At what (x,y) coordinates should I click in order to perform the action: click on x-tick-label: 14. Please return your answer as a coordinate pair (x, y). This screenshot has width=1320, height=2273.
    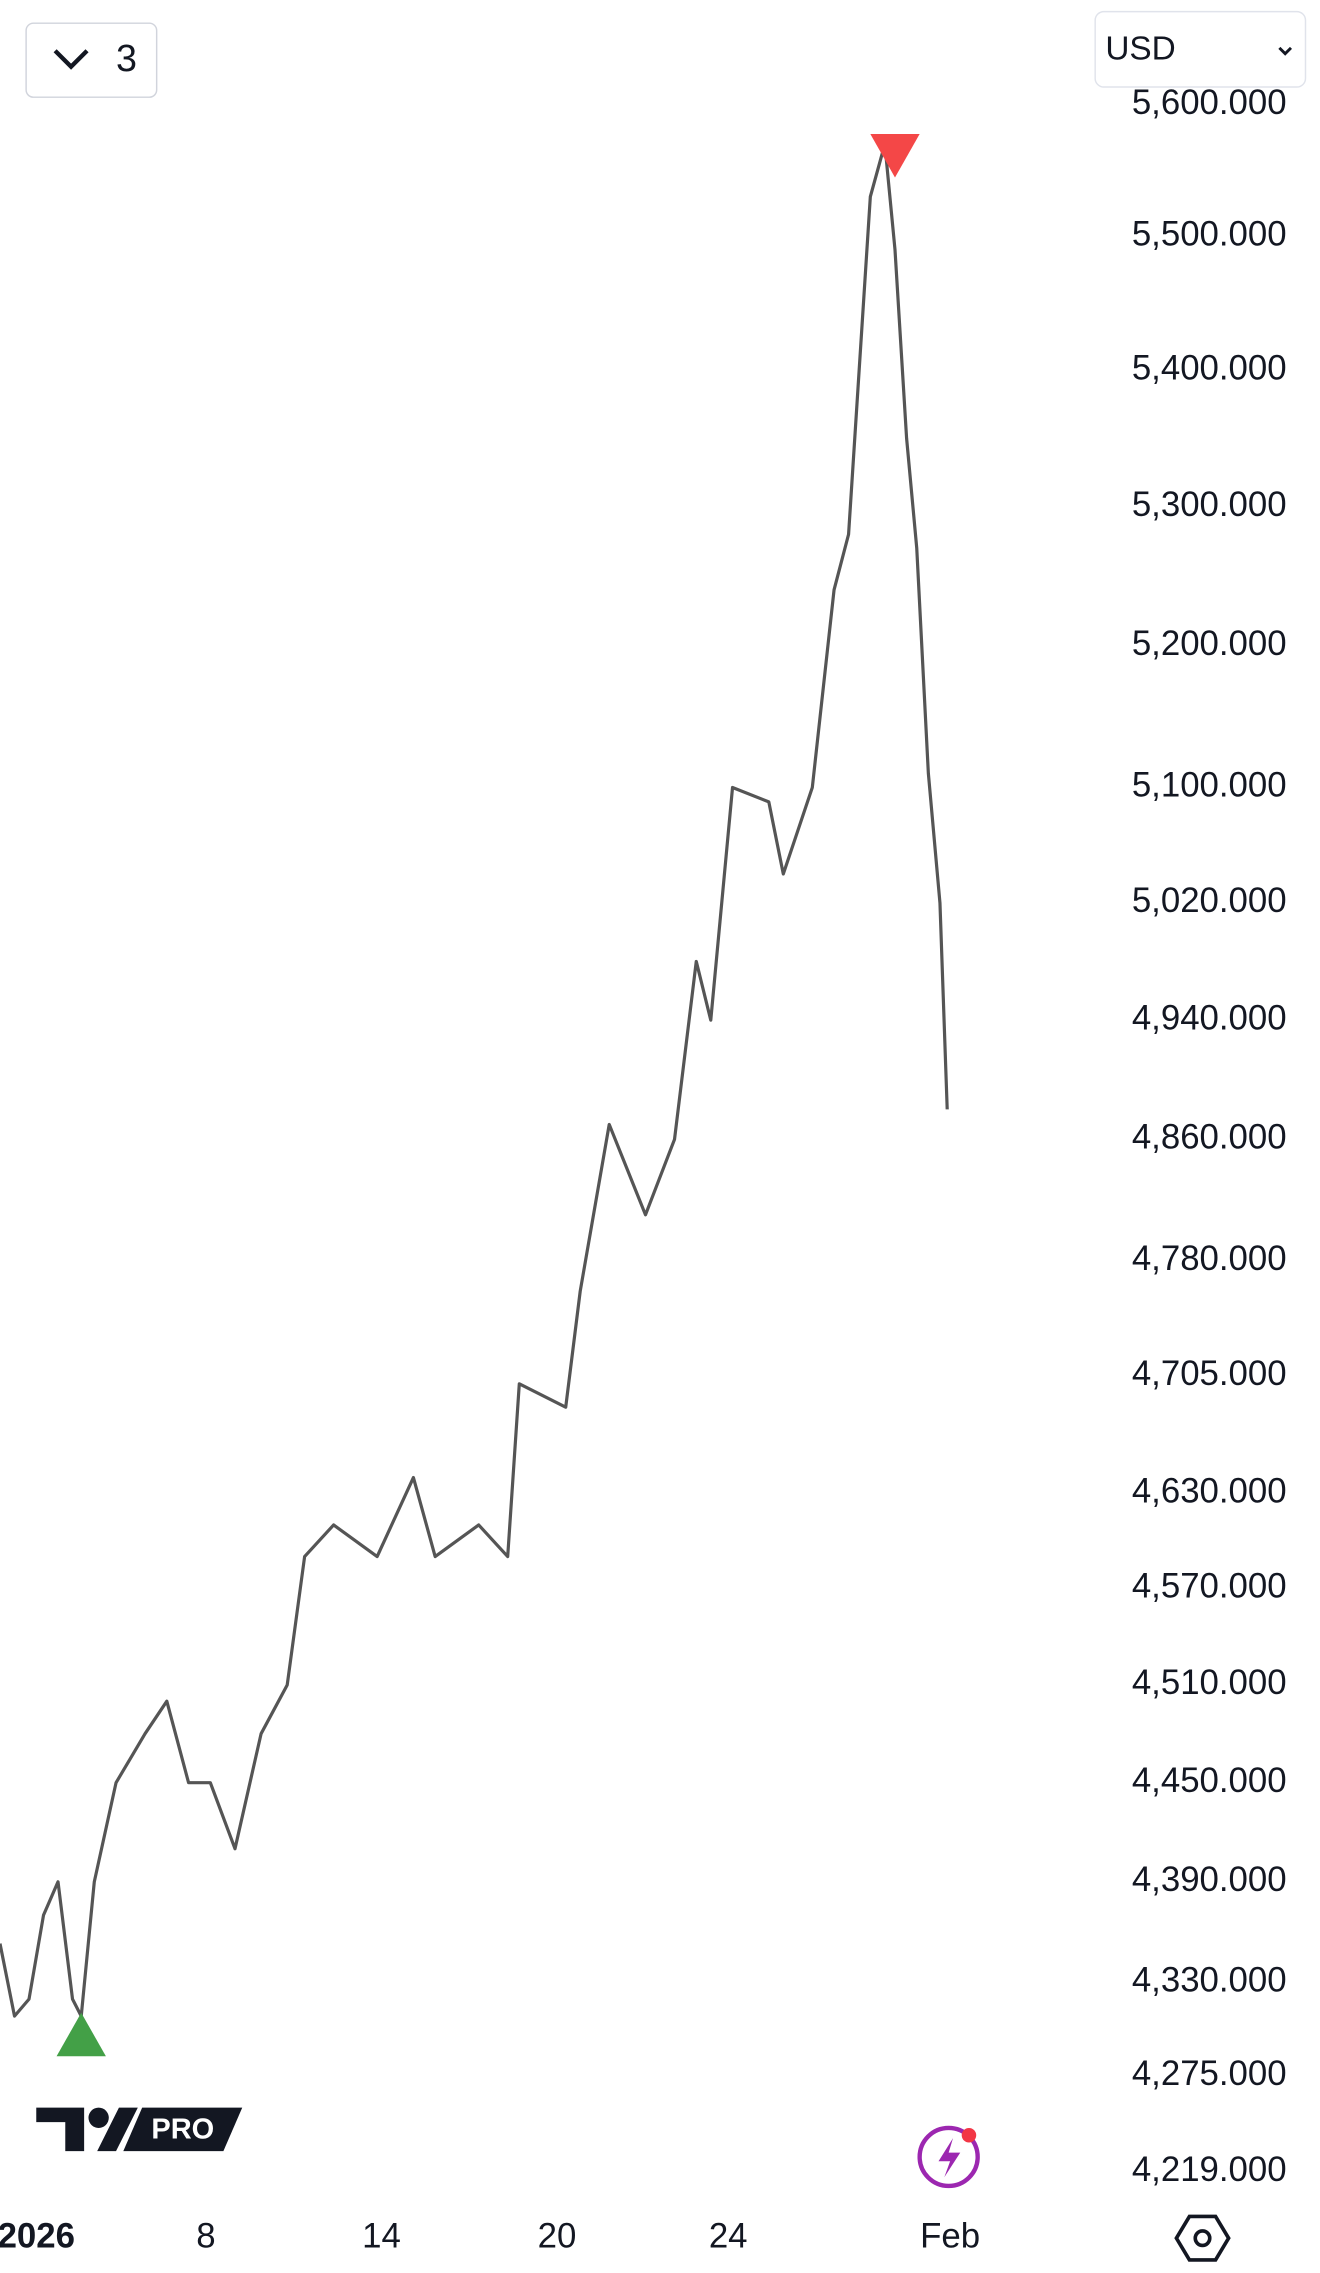
    Looking at the image, I should click on (381, 2235).